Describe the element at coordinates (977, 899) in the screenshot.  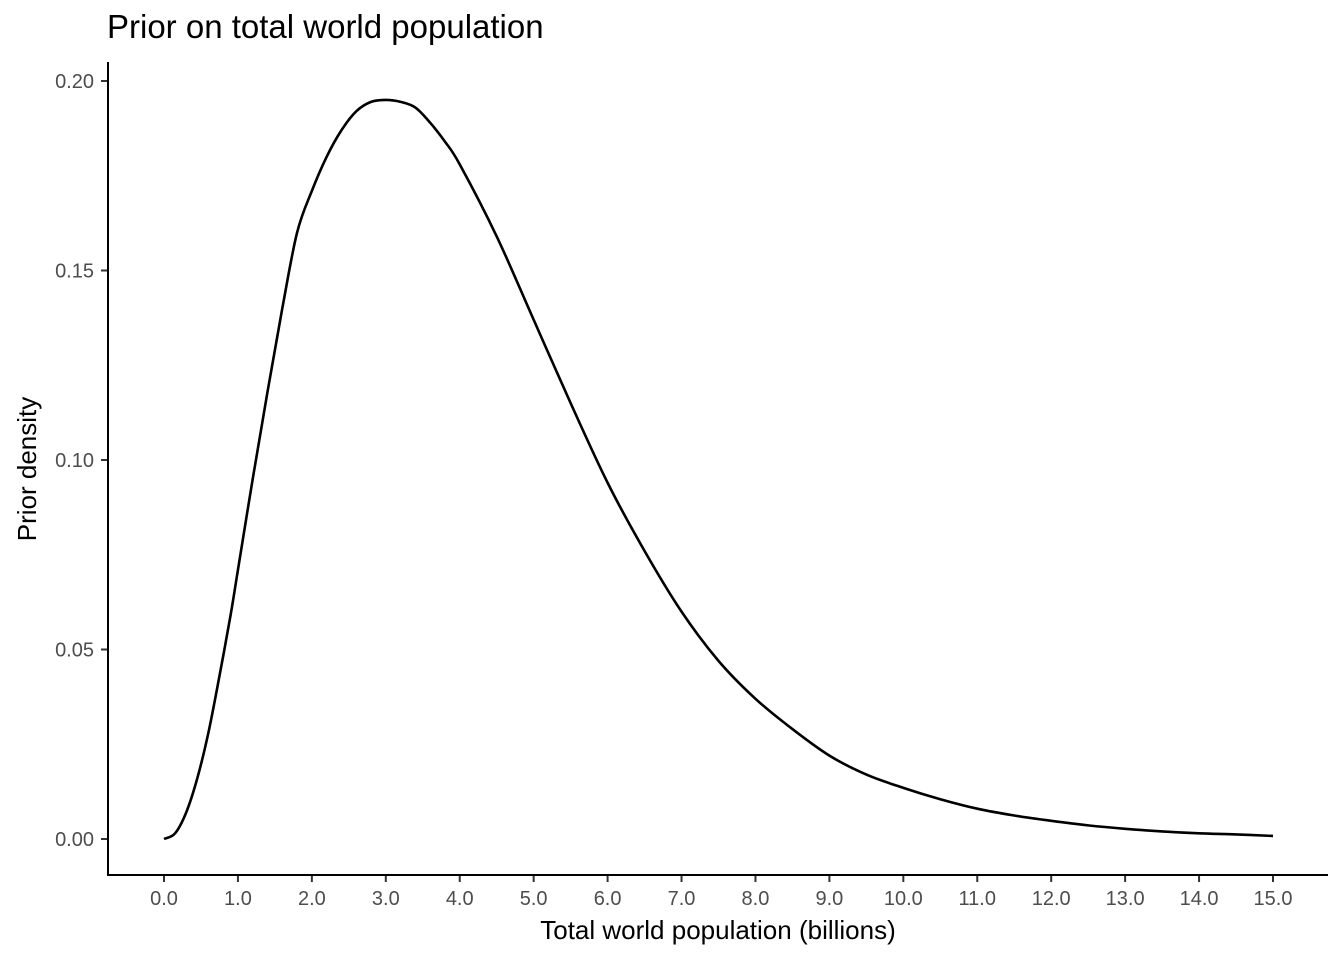
I see `x-tick-label: 11.0` at that location.